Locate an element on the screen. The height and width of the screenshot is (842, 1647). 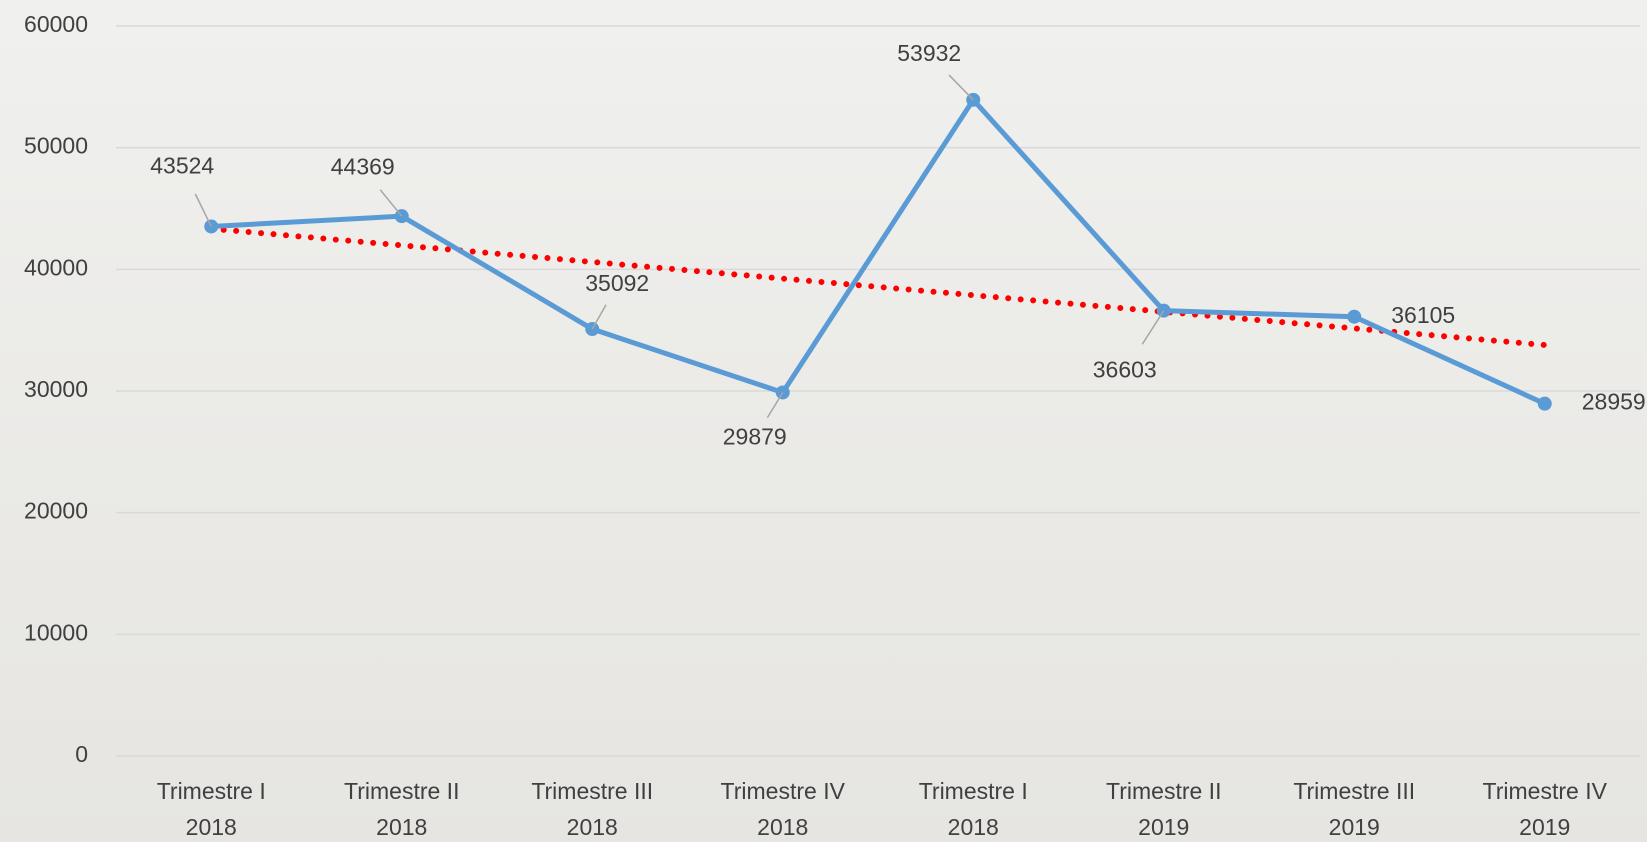
y-tick-label: 30000 is located at coordinates (56, 389).